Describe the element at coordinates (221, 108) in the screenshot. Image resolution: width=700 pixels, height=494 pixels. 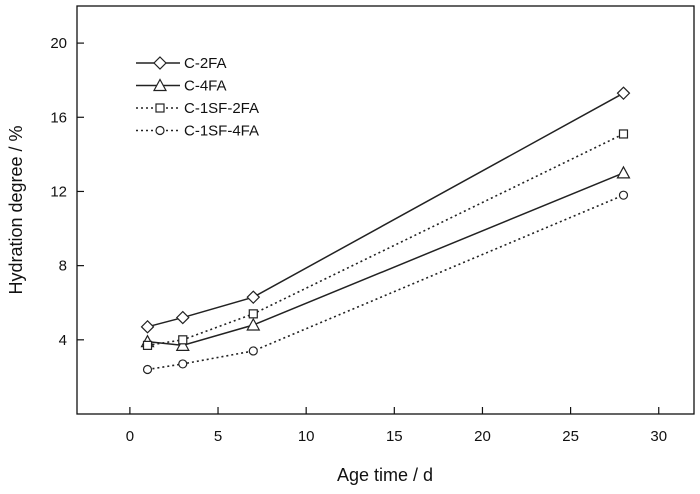
I see `legend-label: C-1SF-2FA` at that location.